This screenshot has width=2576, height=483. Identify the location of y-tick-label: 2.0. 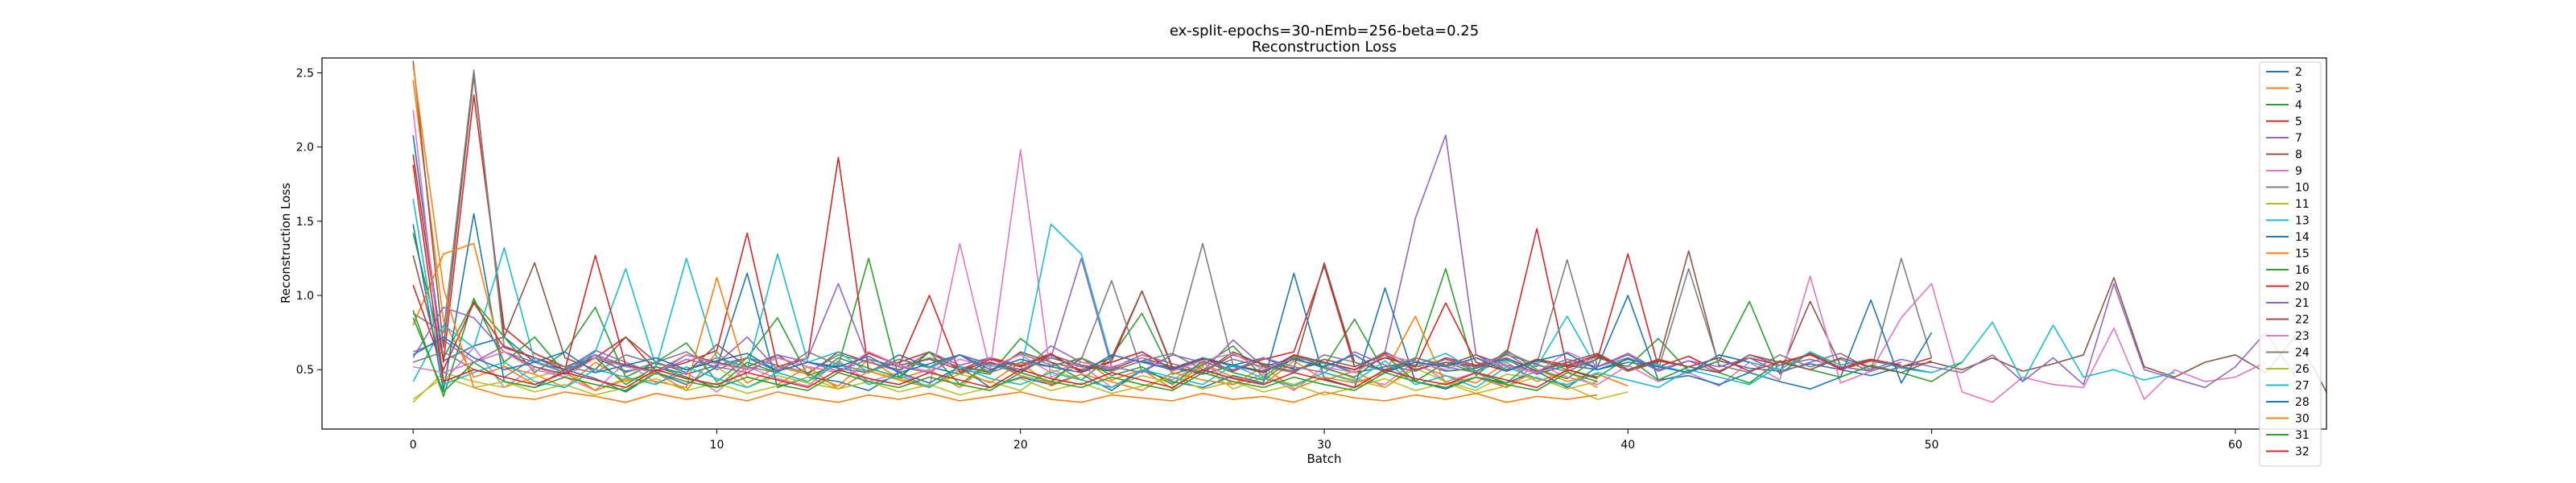
(305, 148).